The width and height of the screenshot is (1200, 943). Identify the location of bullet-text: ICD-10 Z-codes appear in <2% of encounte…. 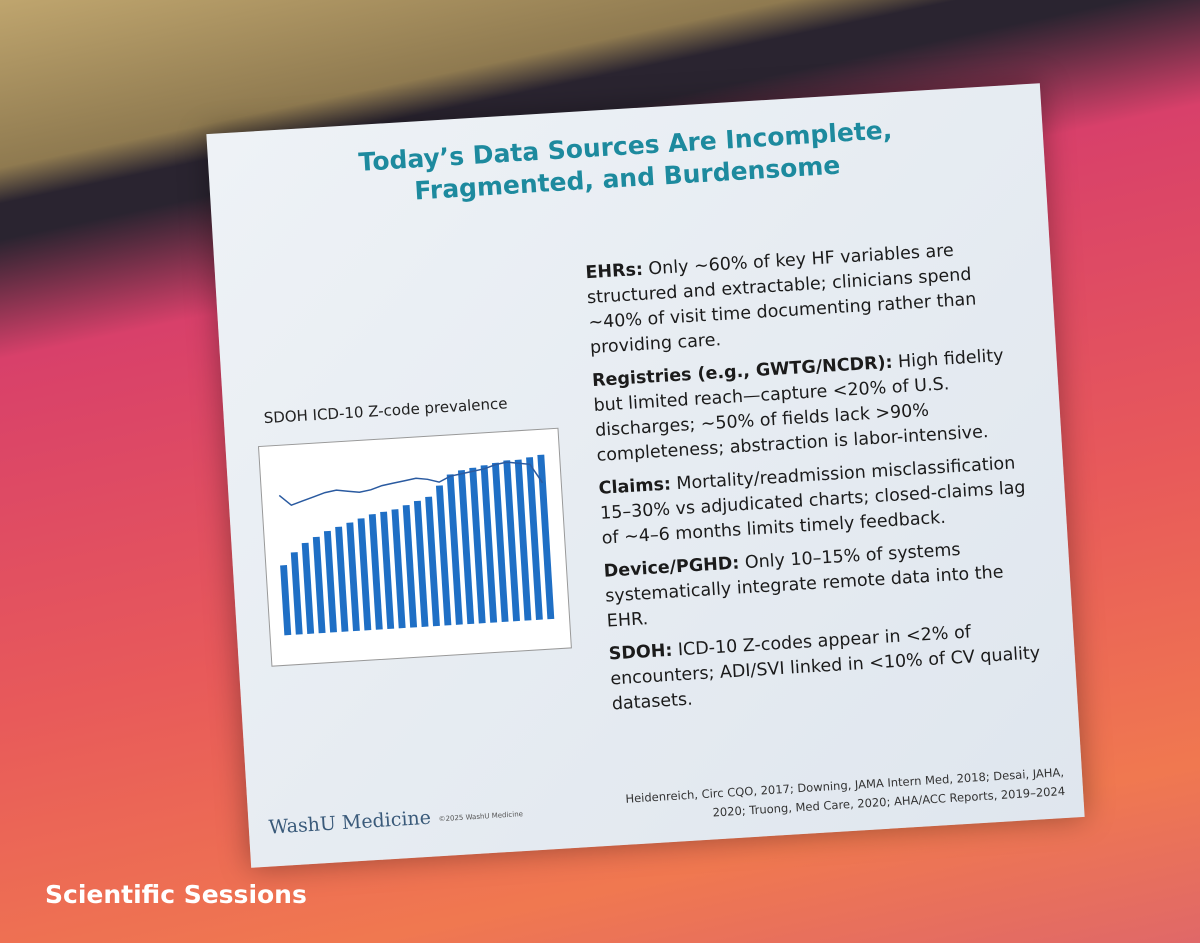
(825, 668).